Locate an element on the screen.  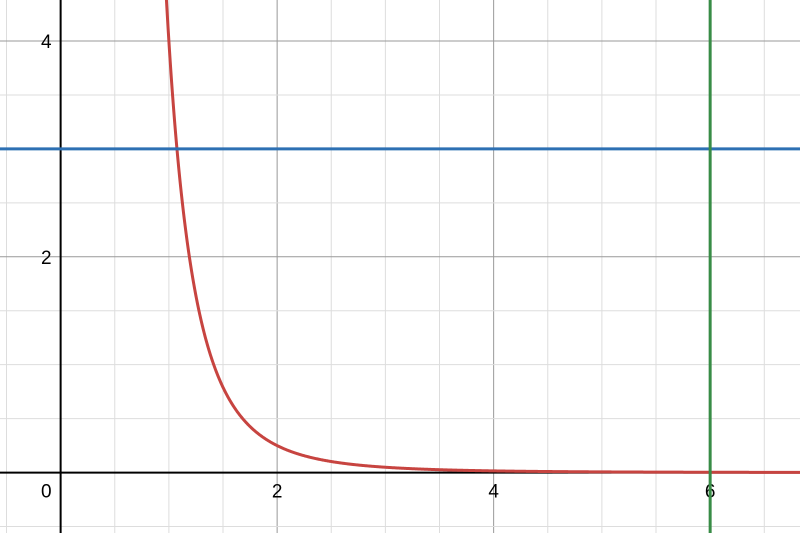
x-tick-label: 2 is located at coordinates (277, 492).